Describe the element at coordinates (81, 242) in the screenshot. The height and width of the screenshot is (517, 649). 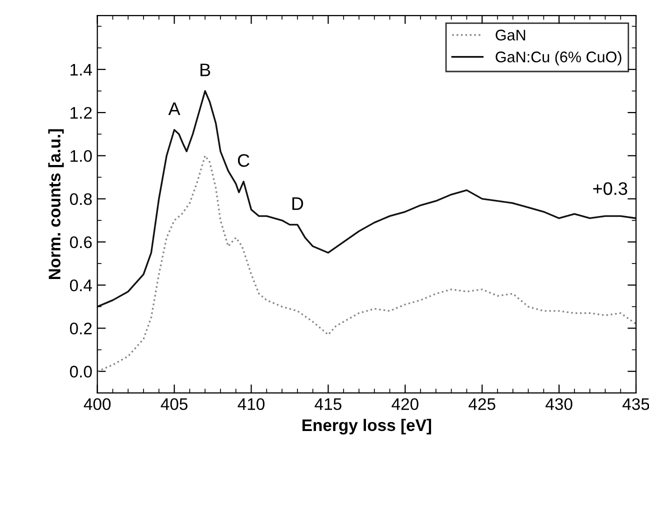
I see `y-tick-label: 0.6` at that location.